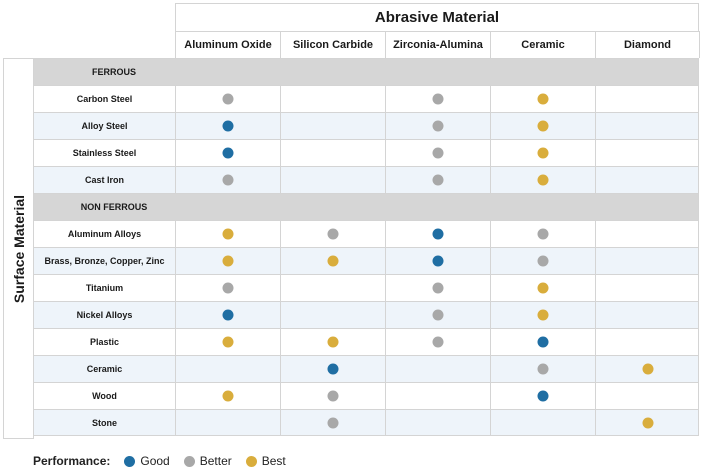 The width and height of the screenshot is (703, 470). I want to click on legend-label: Better, so click(215, 461).